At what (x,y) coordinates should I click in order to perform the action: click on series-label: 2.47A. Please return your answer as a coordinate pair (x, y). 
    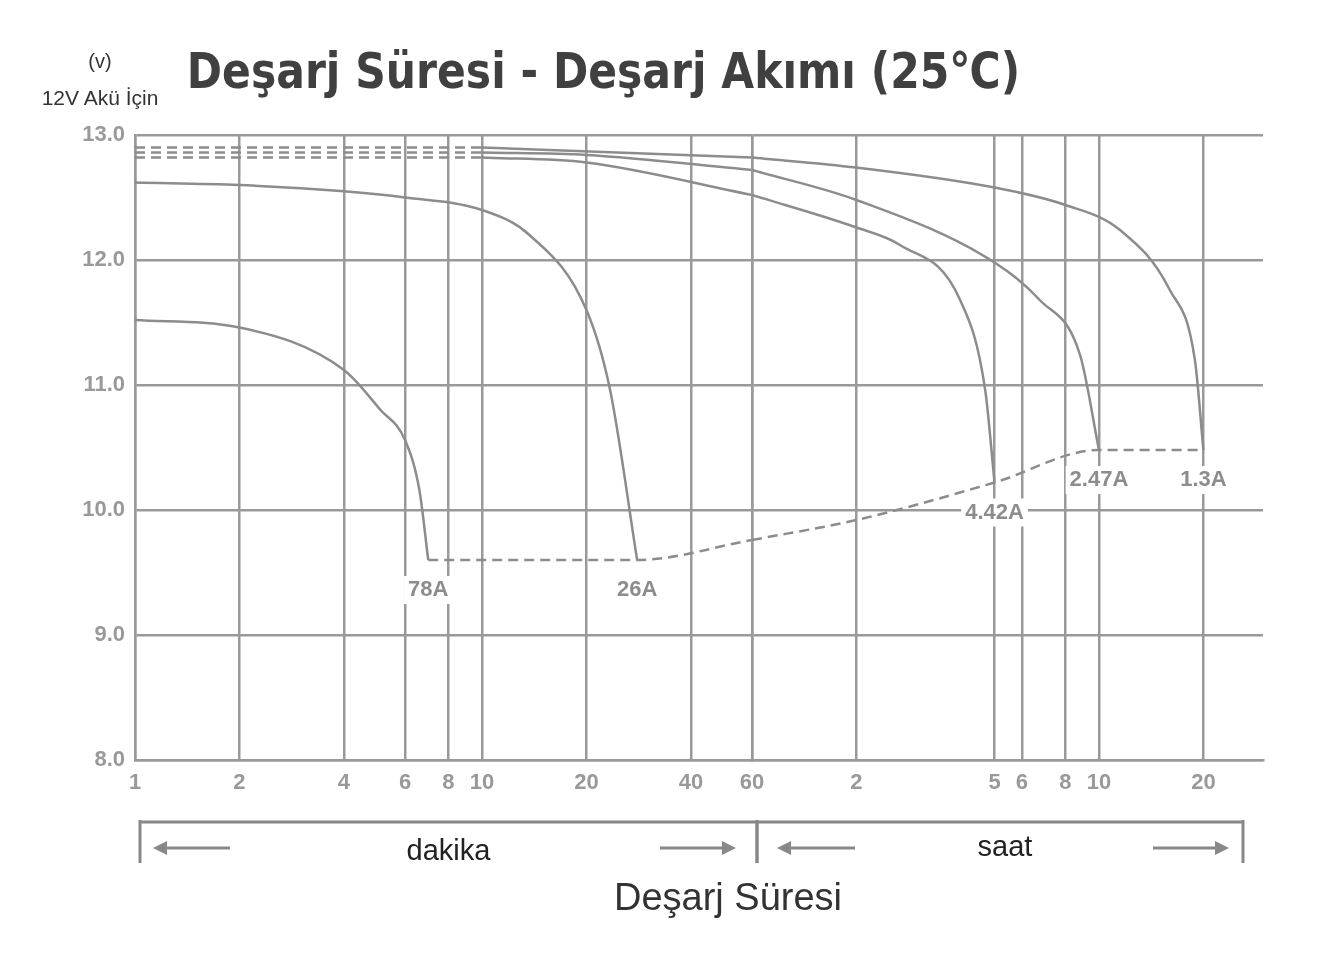
    Looking at the image, I should click on (1099, 479).